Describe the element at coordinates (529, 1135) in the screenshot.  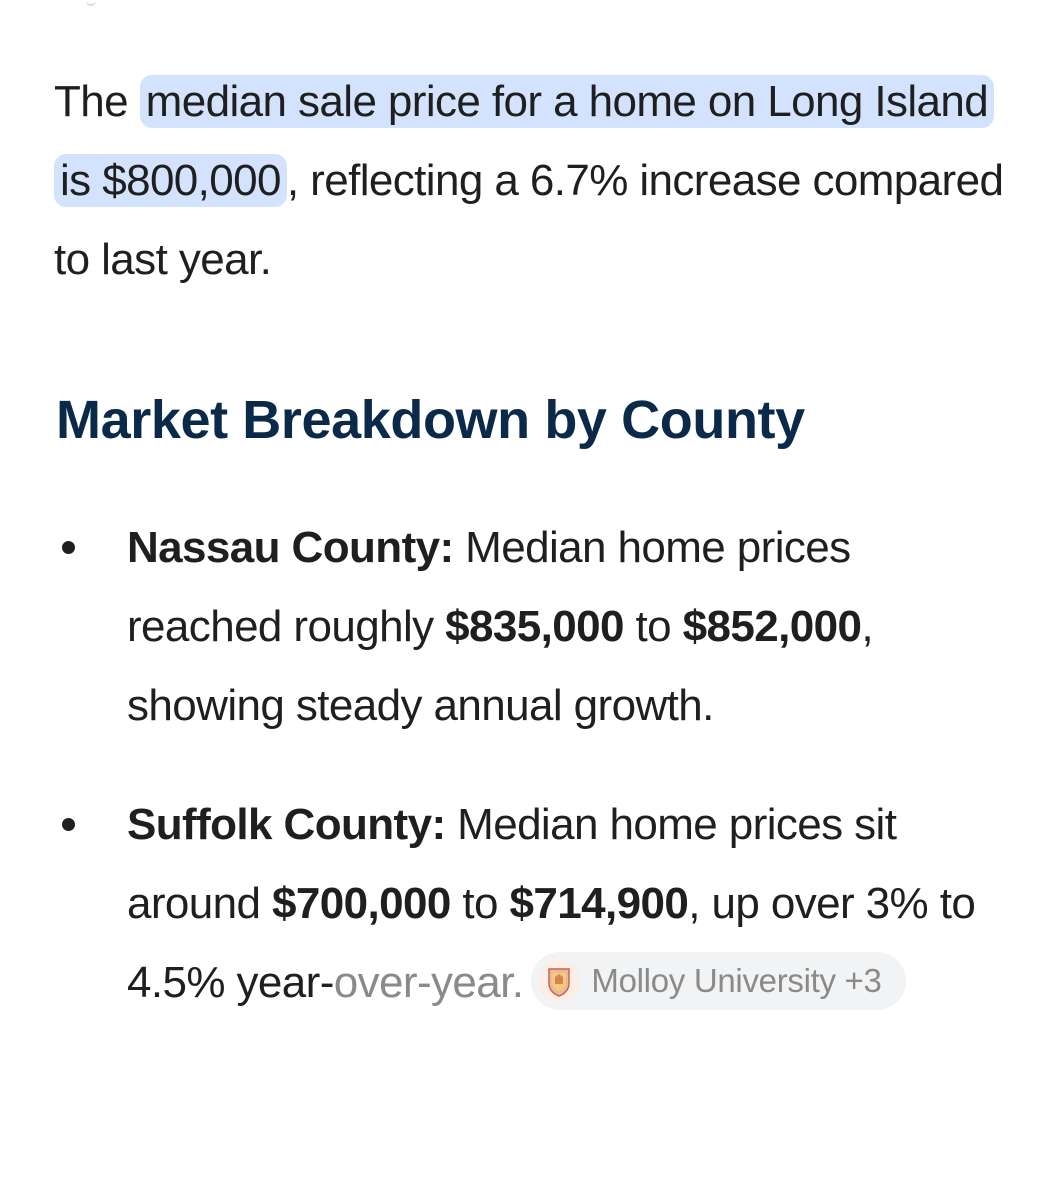
I see `bottom-fade-overlay` at that location.